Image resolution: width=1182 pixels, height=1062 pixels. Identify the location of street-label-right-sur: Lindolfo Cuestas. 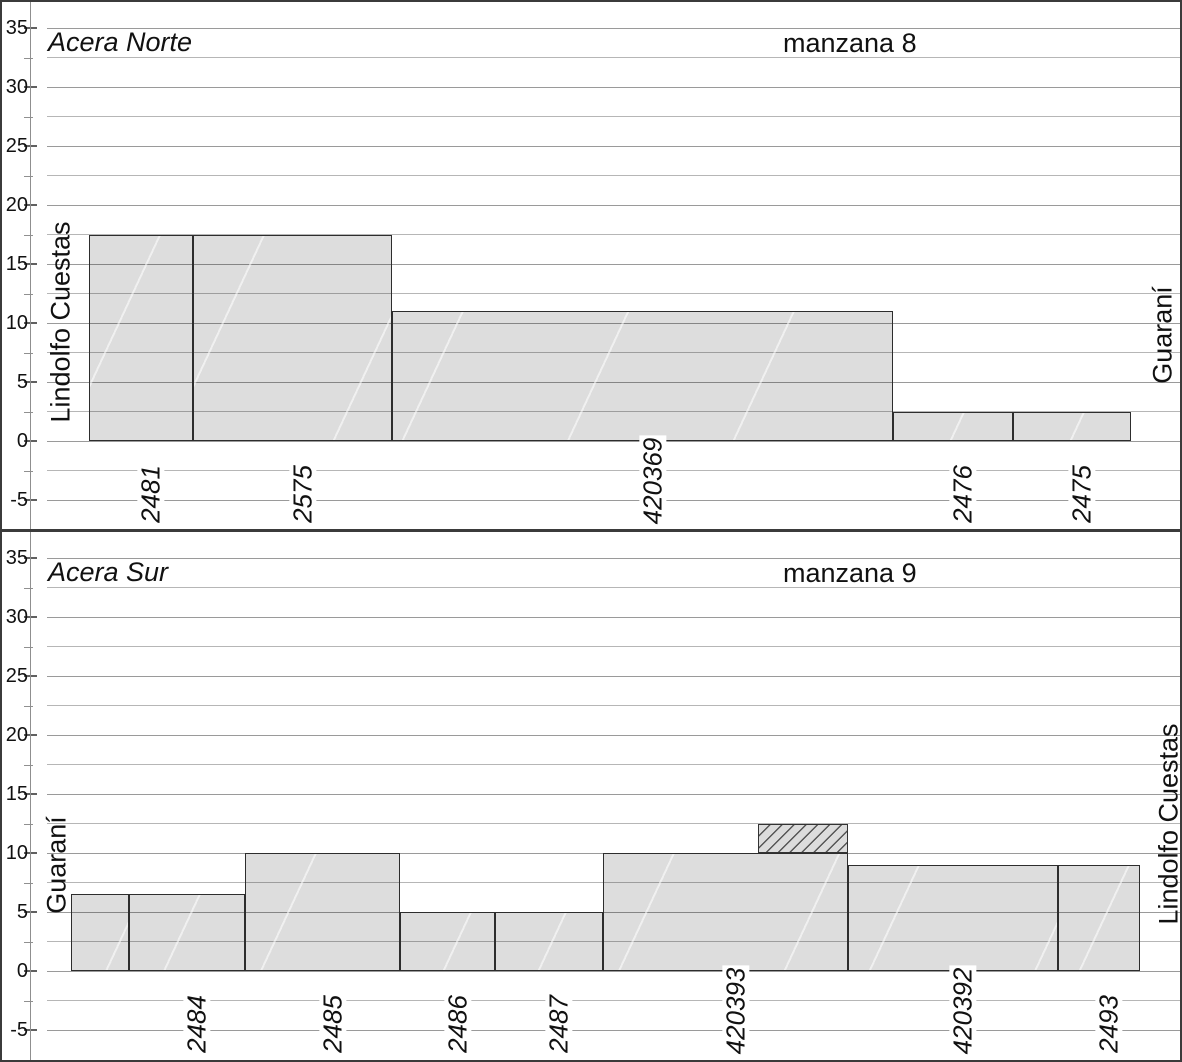
(1167, 824).